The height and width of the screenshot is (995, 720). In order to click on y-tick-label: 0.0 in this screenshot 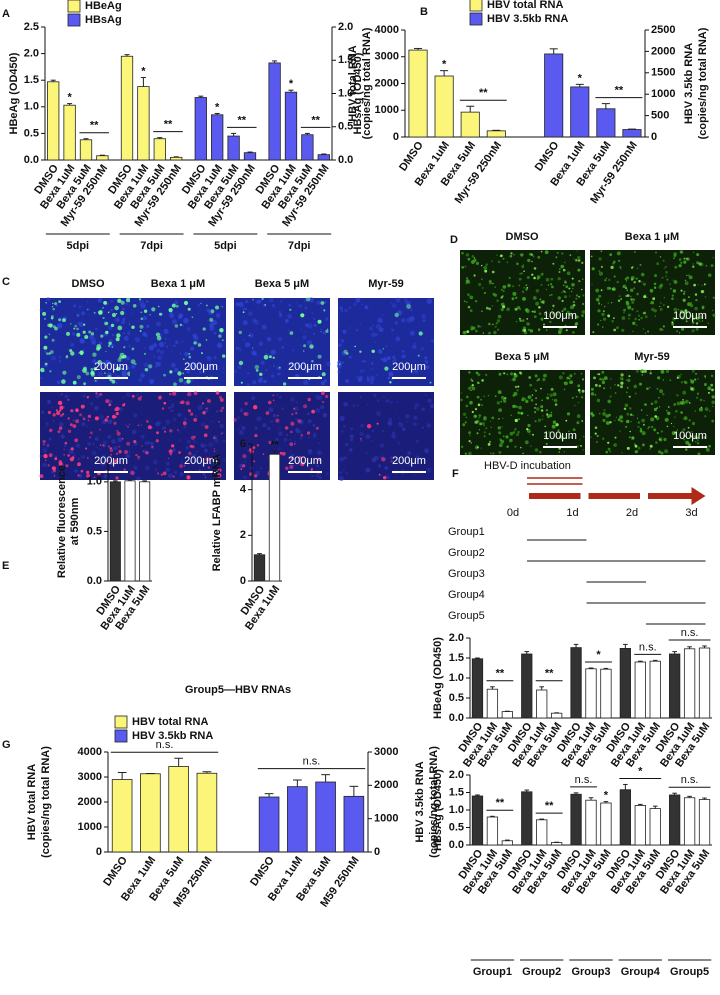, I will do `click(31, 160)`.